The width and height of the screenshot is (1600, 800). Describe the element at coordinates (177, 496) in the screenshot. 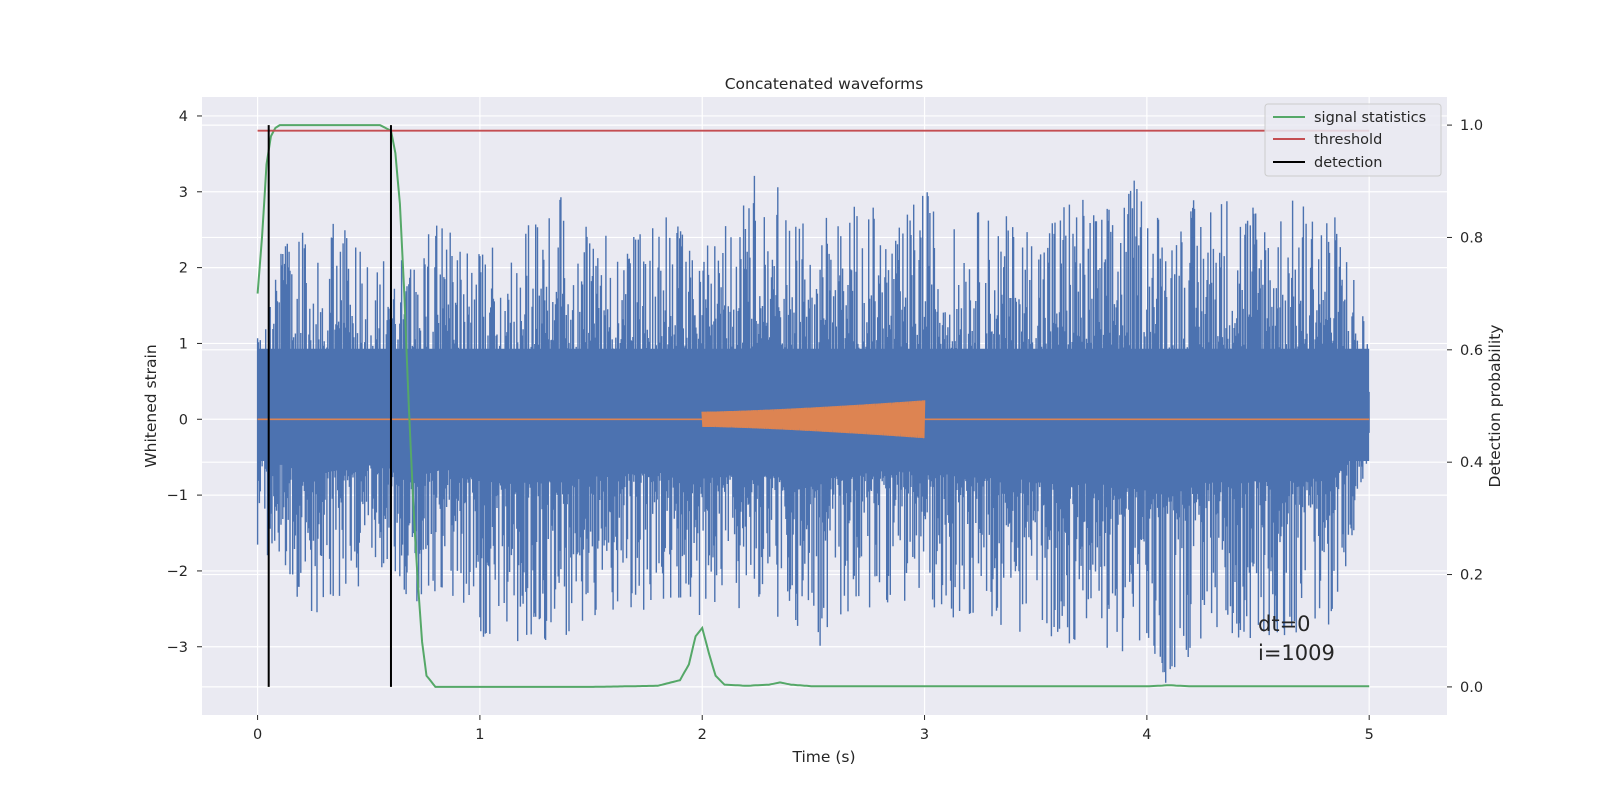

I see `y-tick-label: −1` at that location.